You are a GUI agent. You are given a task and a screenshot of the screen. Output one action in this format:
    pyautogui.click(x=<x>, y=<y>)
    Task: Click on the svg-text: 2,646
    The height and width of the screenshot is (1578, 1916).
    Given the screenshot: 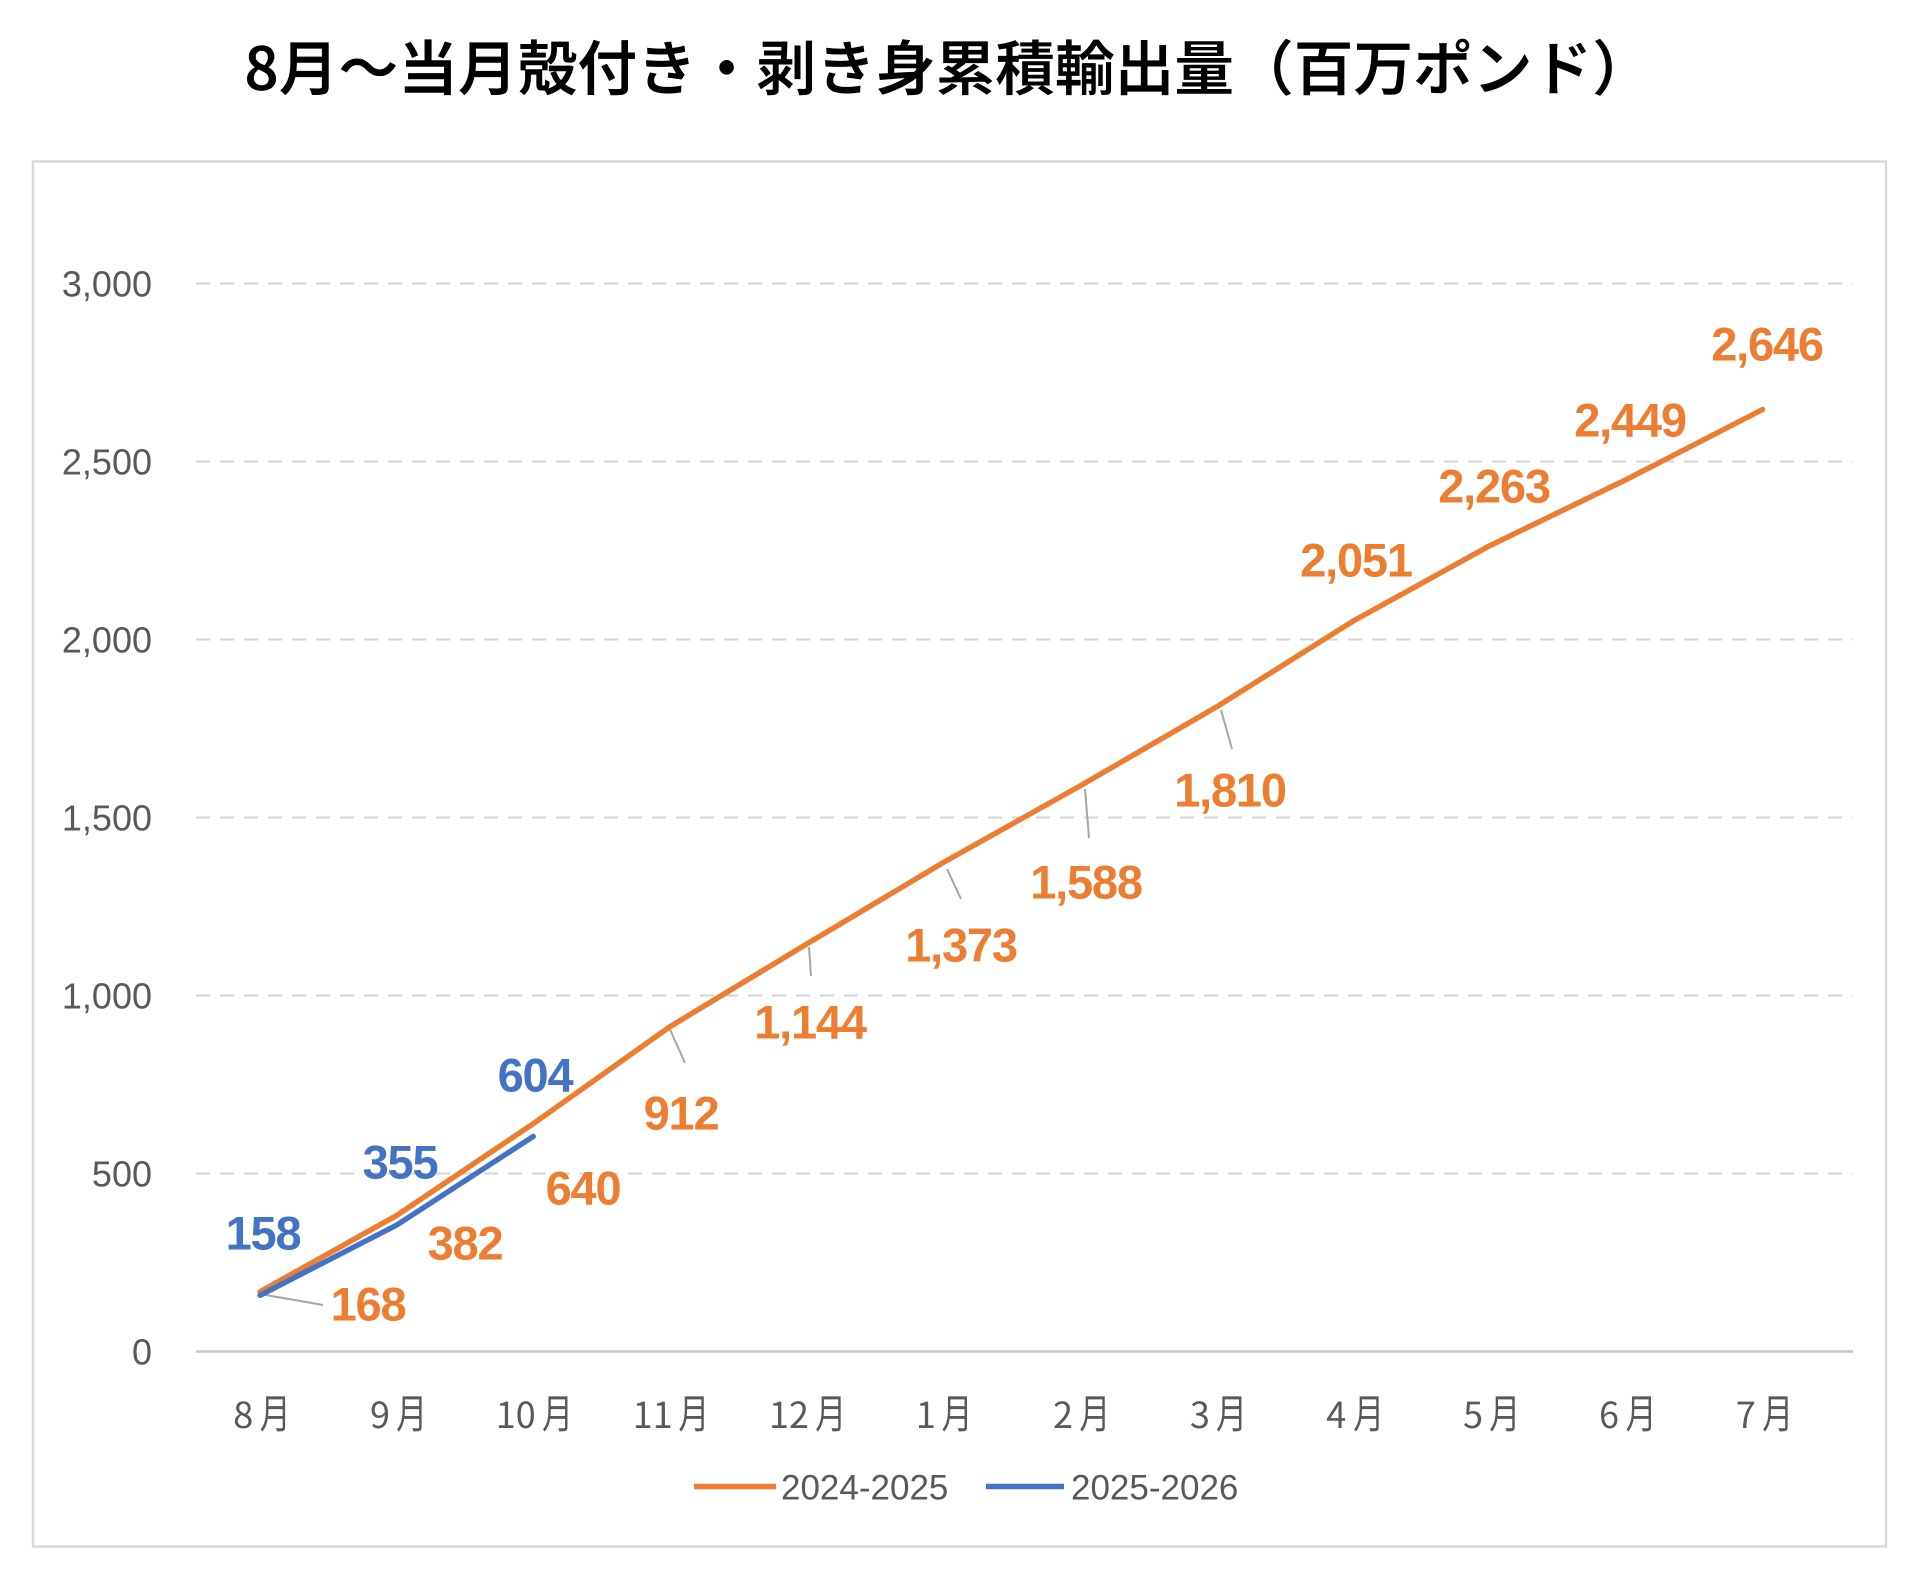 What is the action you would take?
    pyautogui.click(x=1767, y=343)
    